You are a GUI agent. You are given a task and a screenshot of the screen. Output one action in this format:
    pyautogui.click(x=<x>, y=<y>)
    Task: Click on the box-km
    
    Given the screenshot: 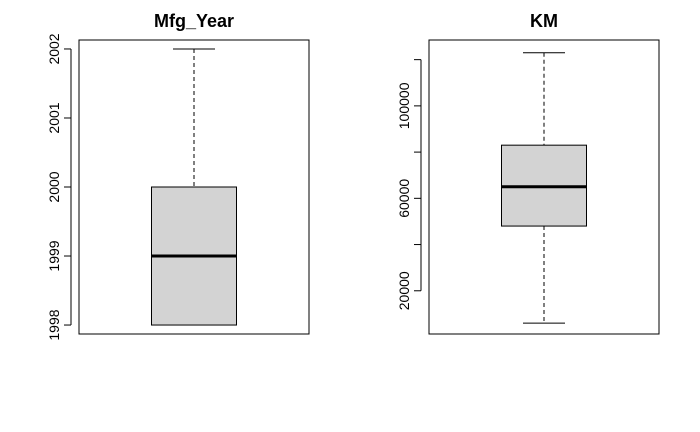 What is the action you would take?
    pyautogui.click(x=544, y=188)
    